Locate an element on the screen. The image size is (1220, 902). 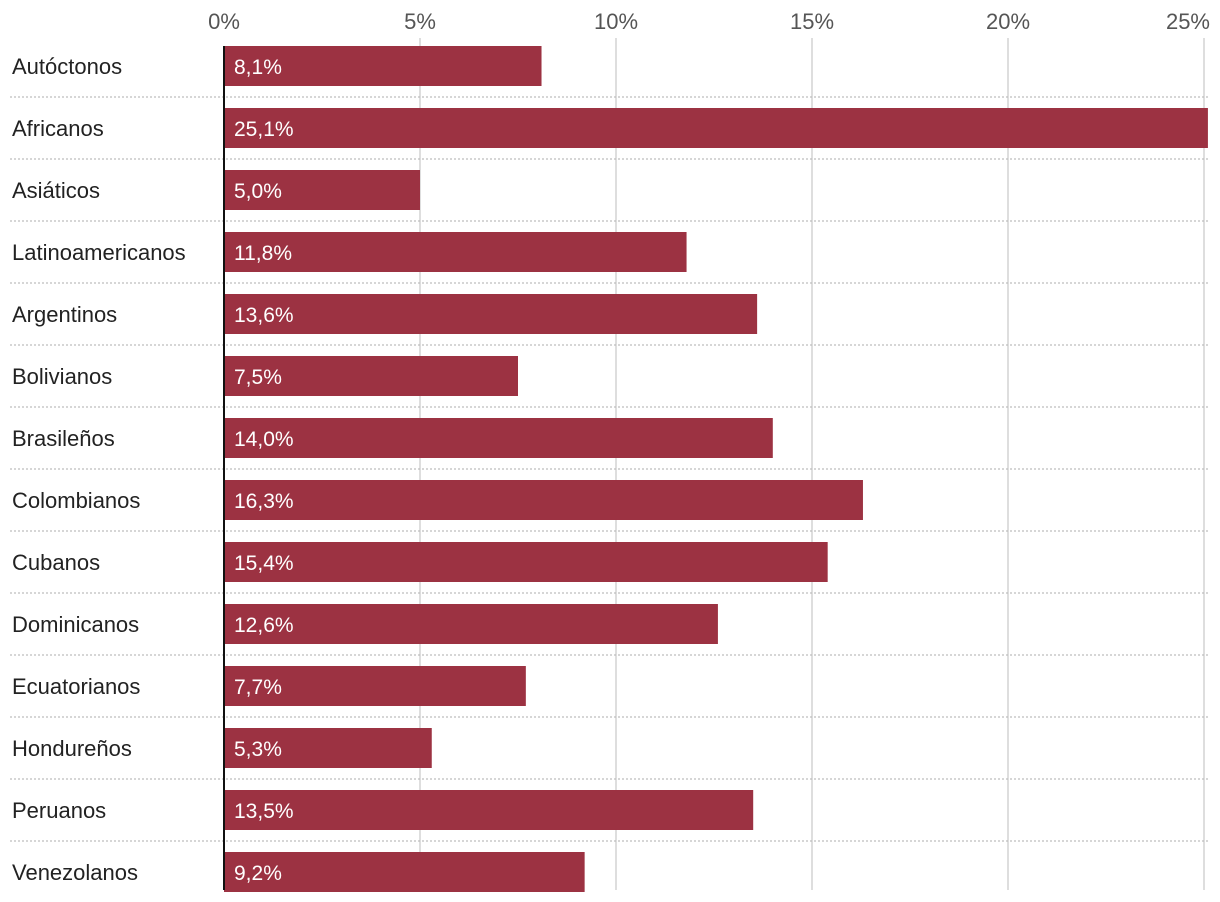
bar-value-label: 9,2% is located at coordinates (258, 873).